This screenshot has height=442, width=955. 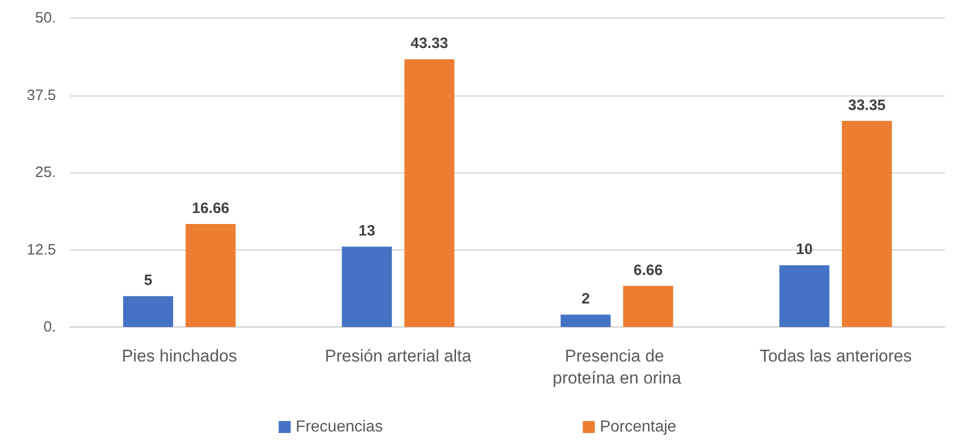 What do you see at coordinates (41, 95) in the screenshot?
I see `y-tick-label: 37.5` at bounding box center [41, 95].